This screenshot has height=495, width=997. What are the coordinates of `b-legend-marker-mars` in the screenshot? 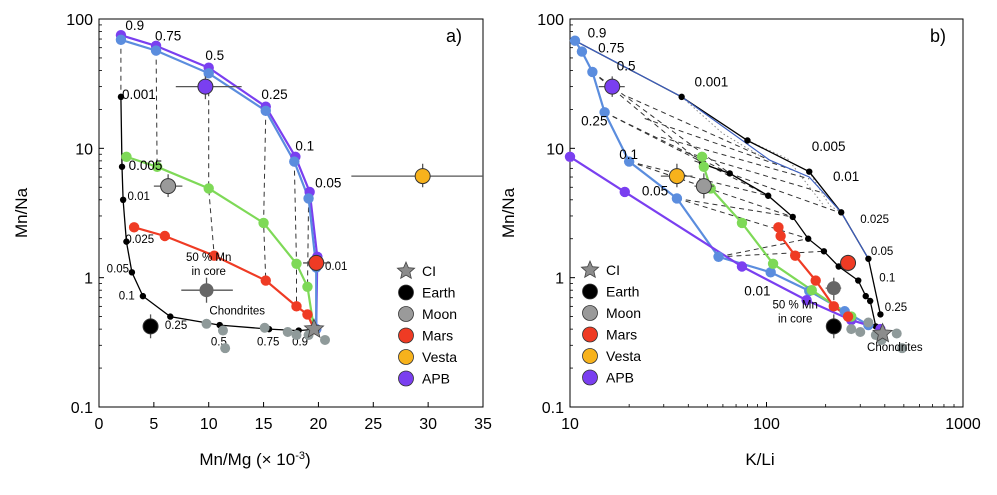 It's located at (590, 334).